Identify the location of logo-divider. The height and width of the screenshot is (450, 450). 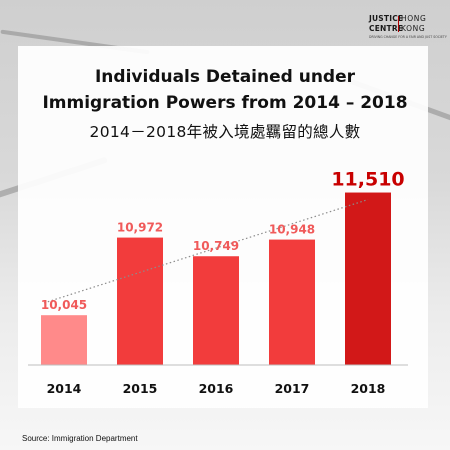
(398, 24).